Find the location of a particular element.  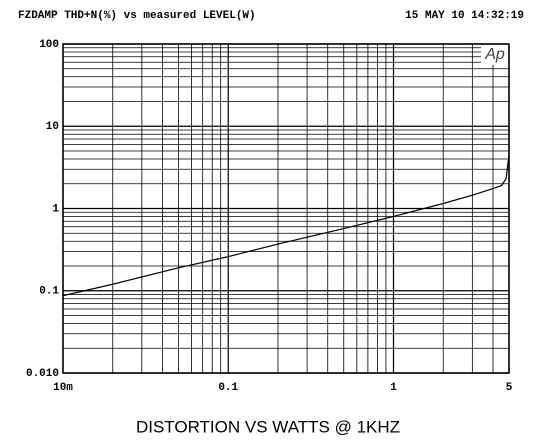

chart-title: FZDAMP THD+N(%) vs measured LEVEL(W) is located at coordinates (137, 16).